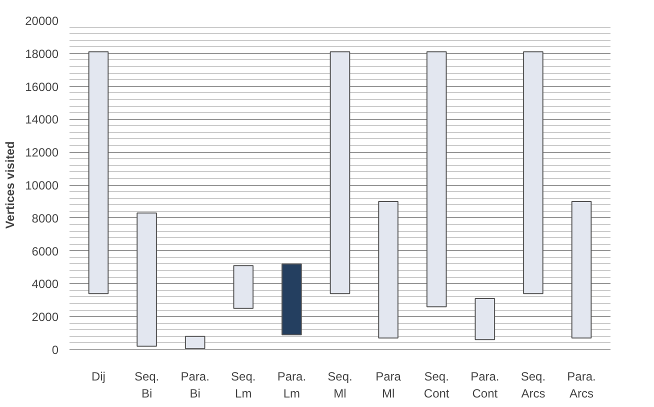  Describe the element at coordinates (42, 21) in the screenshot. I see `y-tick-label: 20000` at that location.